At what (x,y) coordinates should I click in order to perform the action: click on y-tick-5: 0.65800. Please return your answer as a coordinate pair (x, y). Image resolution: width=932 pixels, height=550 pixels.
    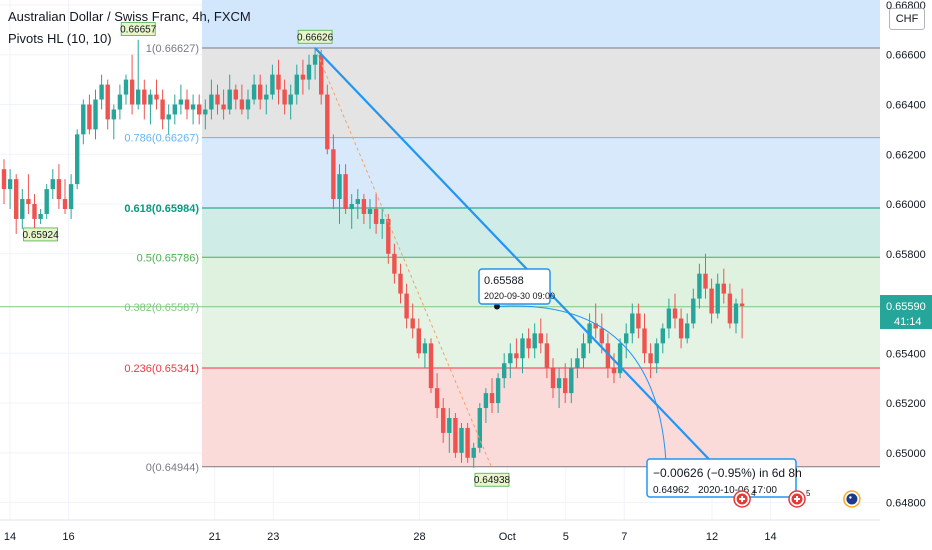
    Looking at the image, I should click on (906, 255).